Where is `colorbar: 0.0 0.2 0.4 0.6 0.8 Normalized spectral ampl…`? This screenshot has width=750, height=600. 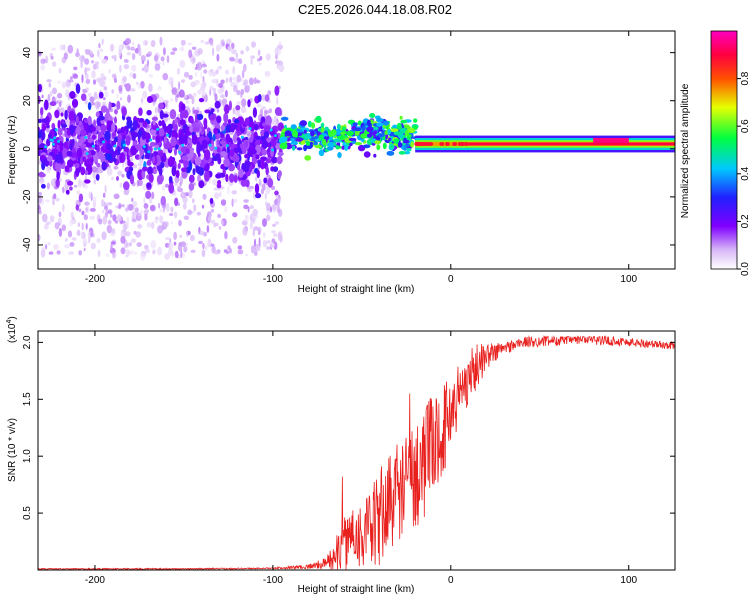 colorbar: 0.0 0.2 0.4 0.6 0.8 Normalized spectral ampl… is located at coordinates (715, 153).